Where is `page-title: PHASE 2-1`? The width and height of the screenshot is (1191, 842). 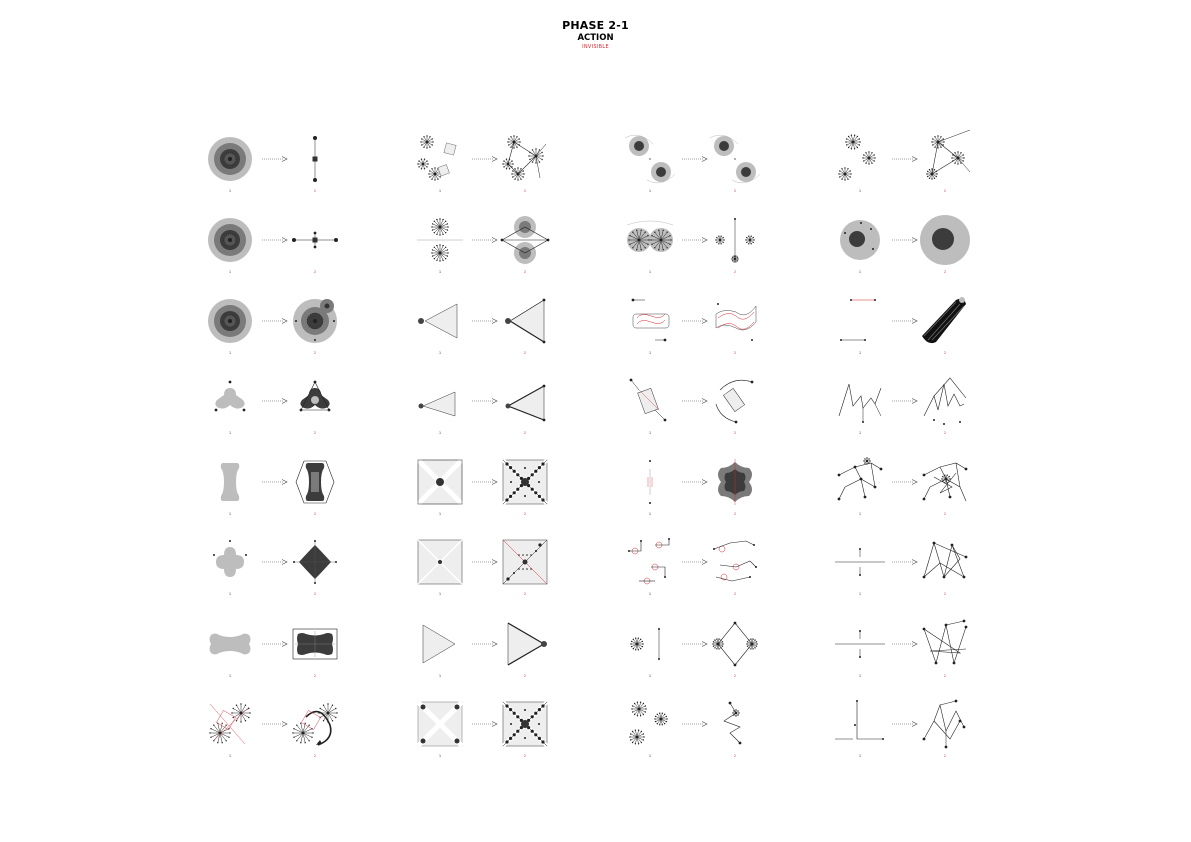
page-title: PHASE 2-1 is located at coordinates (595, 25).